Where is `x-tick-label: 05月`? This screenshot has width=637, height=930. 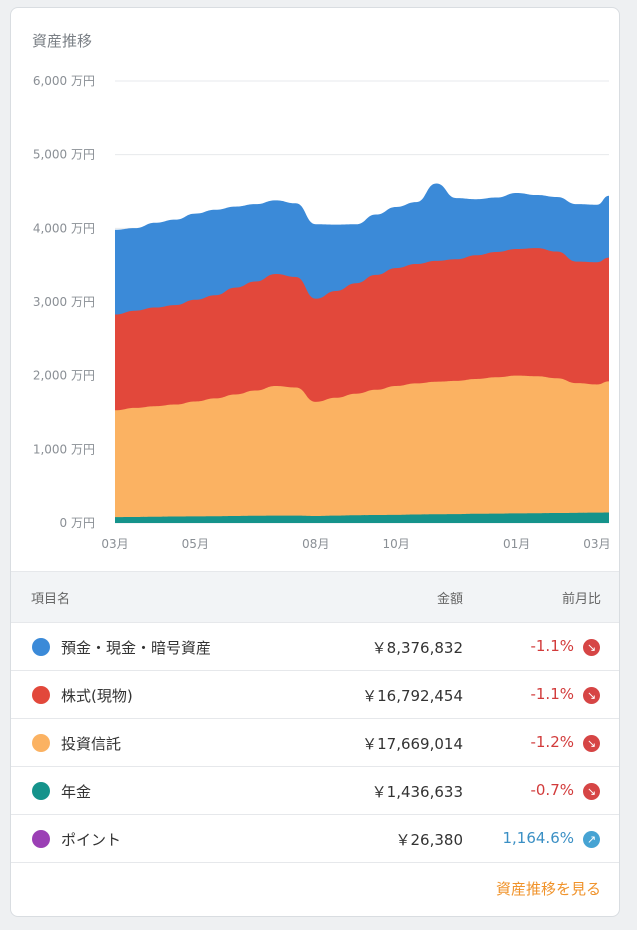
x-tick-label: 05月 is located at coordinates (195, 544).